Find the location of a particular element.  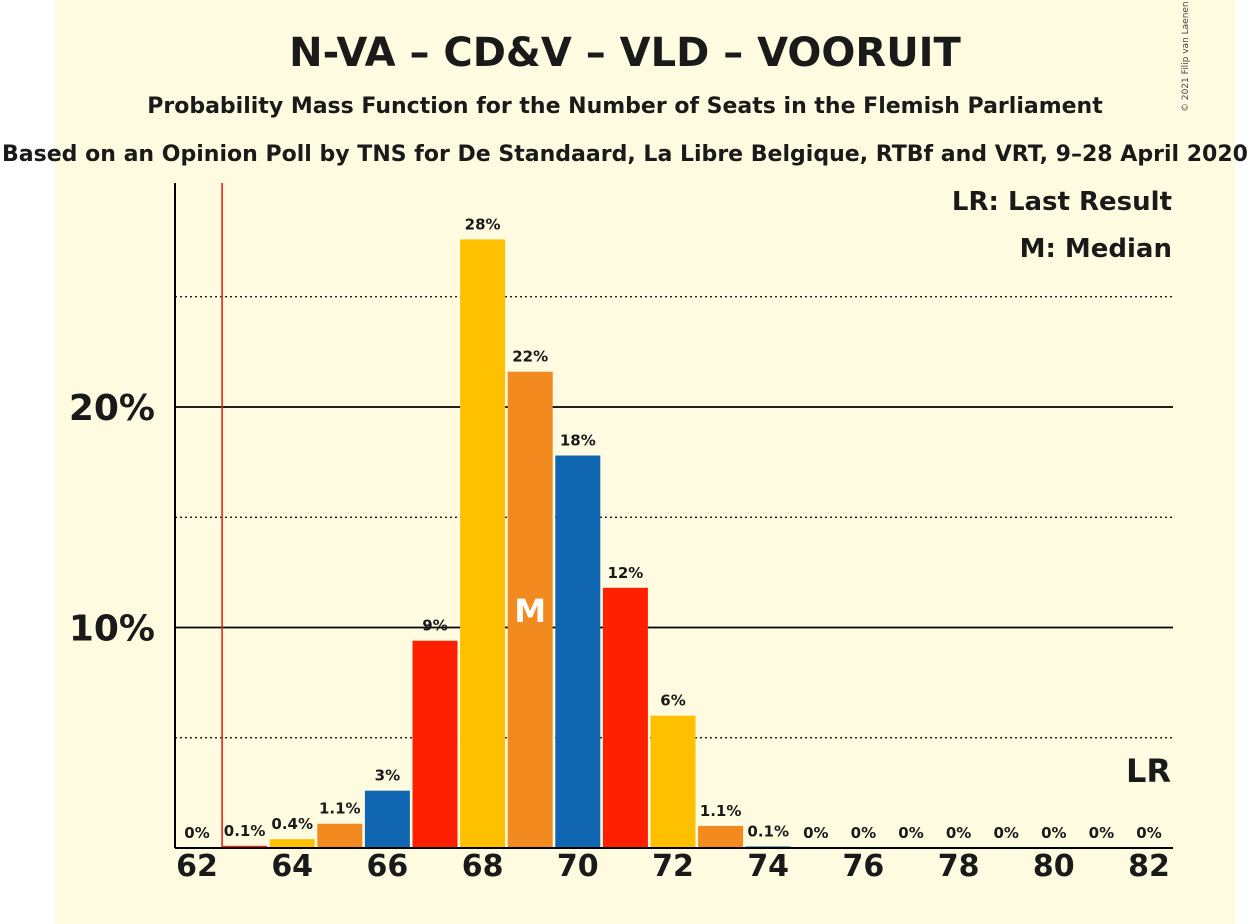

bar-label-82: 0% is located at coordinates (1148, 833).